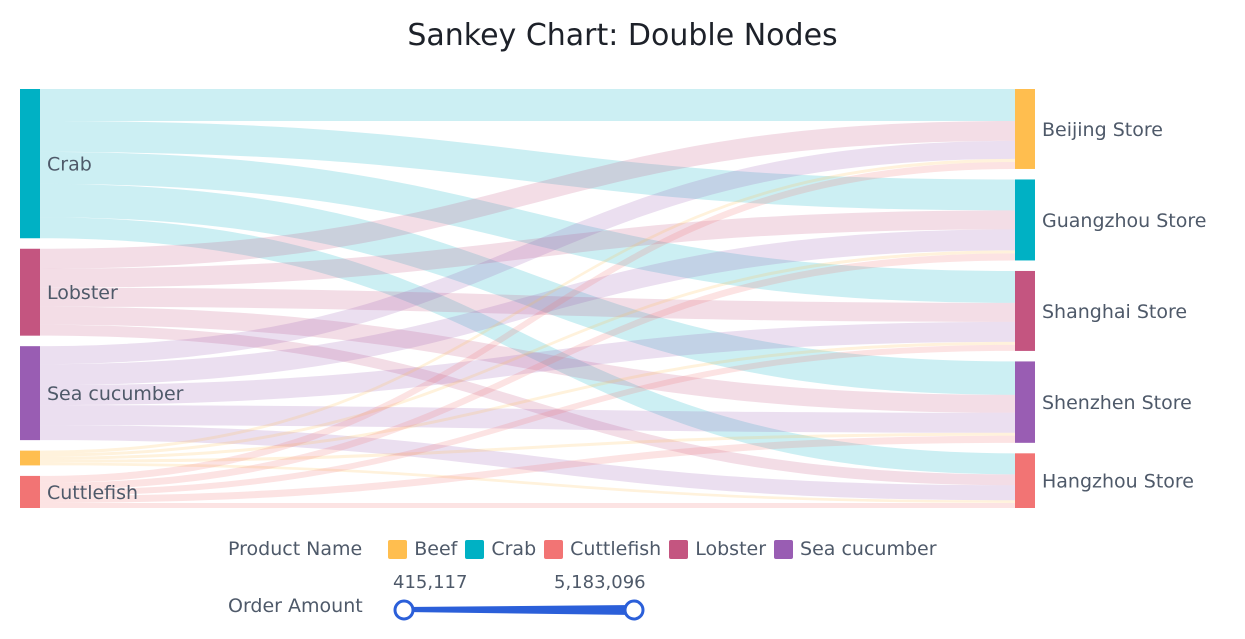 The image size is (1245, 639). I want to click on legend-item: Crab, so click(500, 549).